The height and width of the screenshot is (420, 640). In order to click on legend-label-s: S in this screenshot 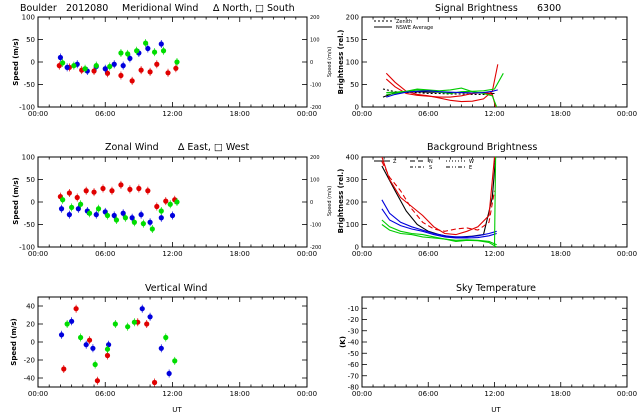, I will do `click(430, 168)`.